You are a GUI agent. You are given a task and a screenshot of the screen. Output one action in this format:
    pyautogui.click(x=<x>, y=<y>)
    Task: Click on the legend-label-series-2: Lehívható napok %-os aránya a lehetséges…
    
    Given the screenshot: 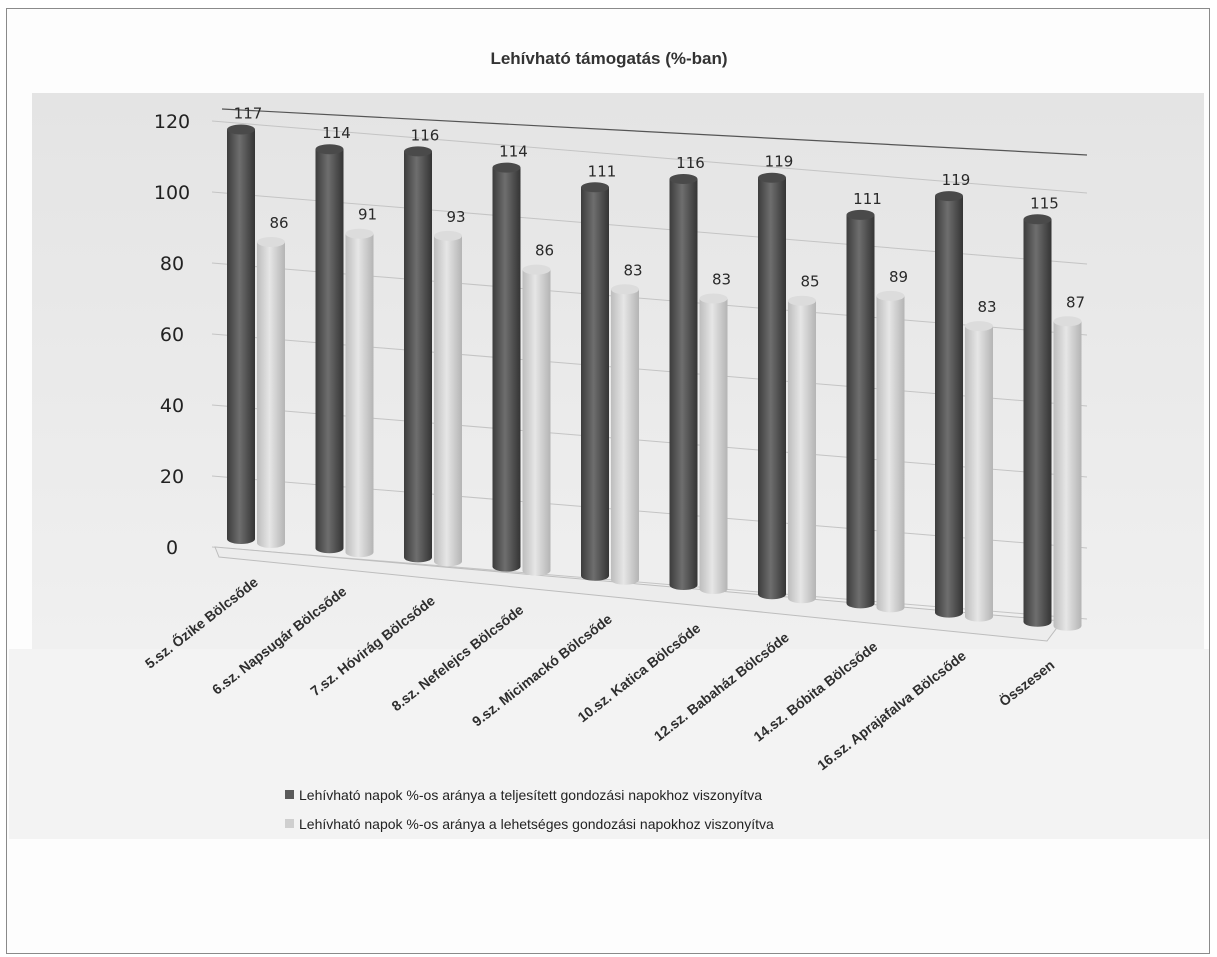 What is the action you would take?
    pyautogui.click(x=536, y=824)
    